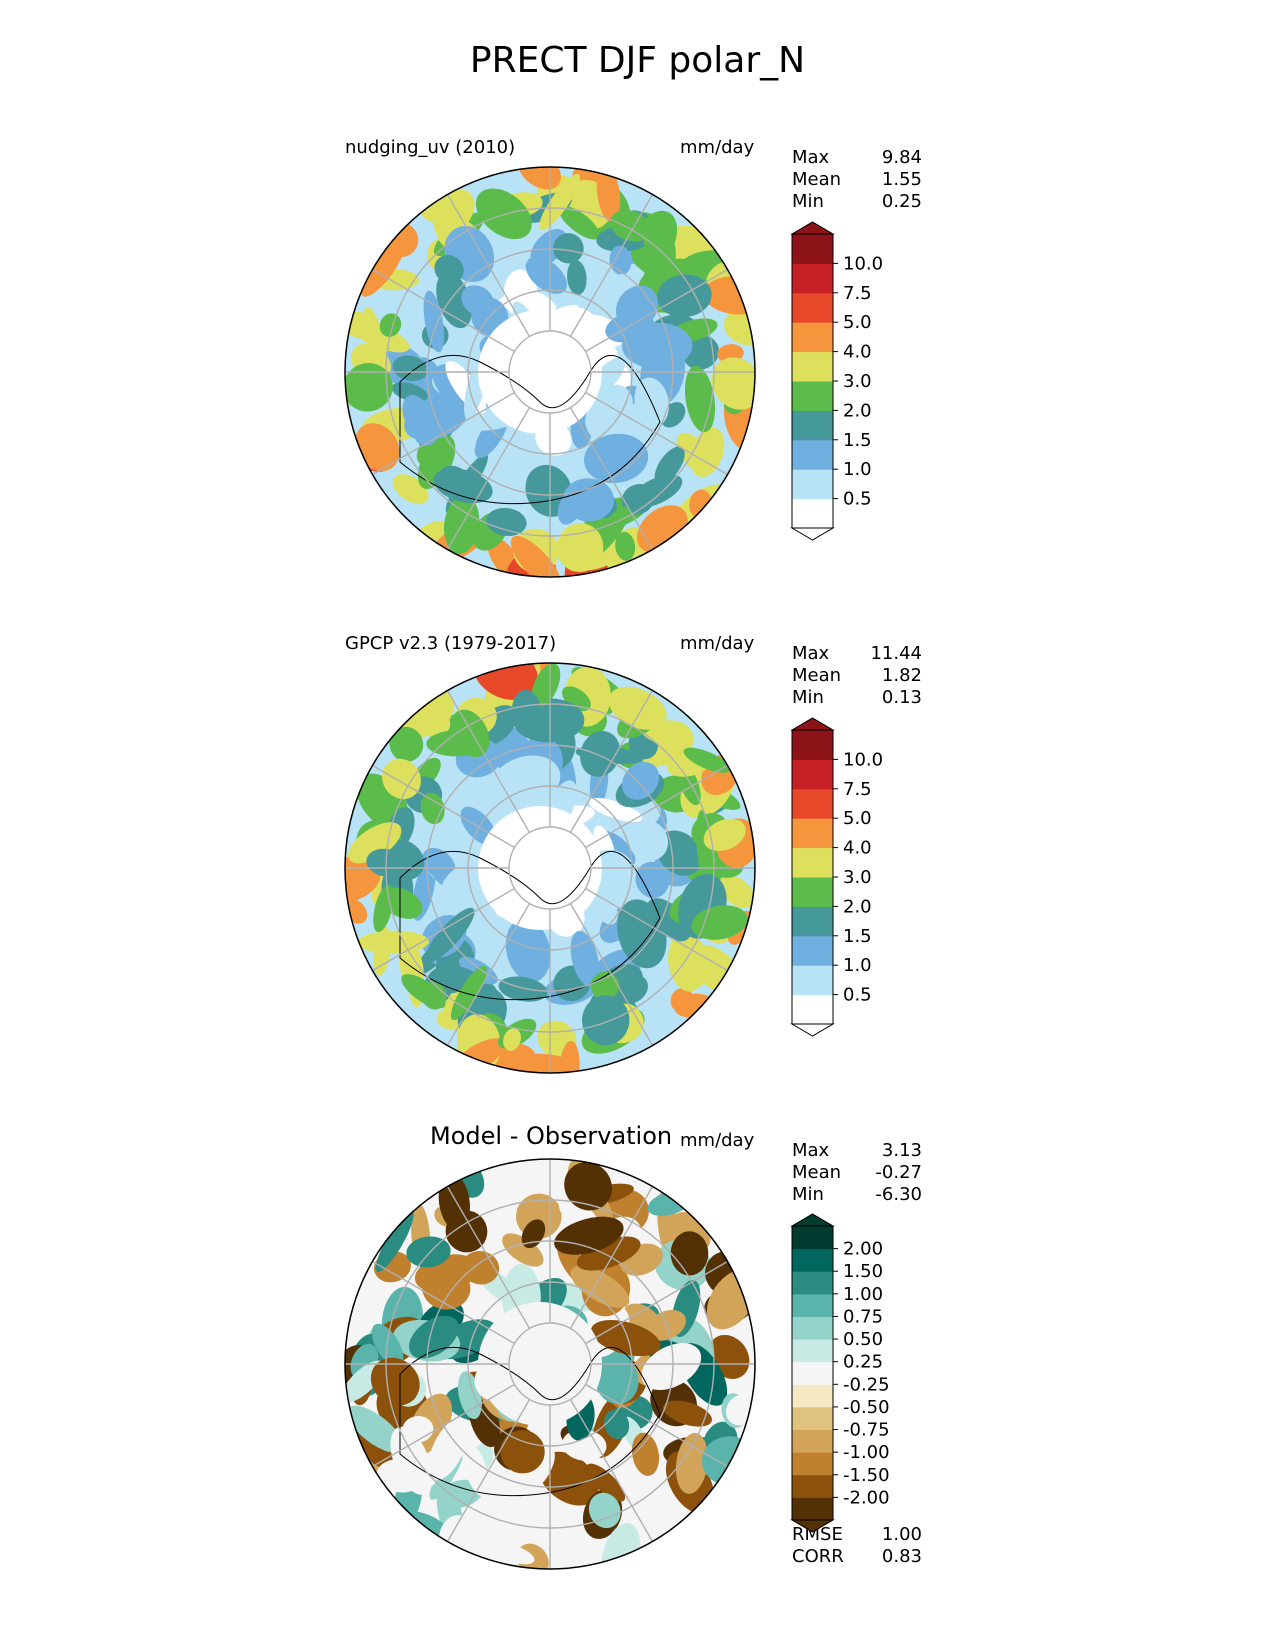 The width and height of the screenshot is (1275, 1650). I want to click on stats-block: Max 3.13 Mean -0.27 Min -6.30, so click(857, 1173).